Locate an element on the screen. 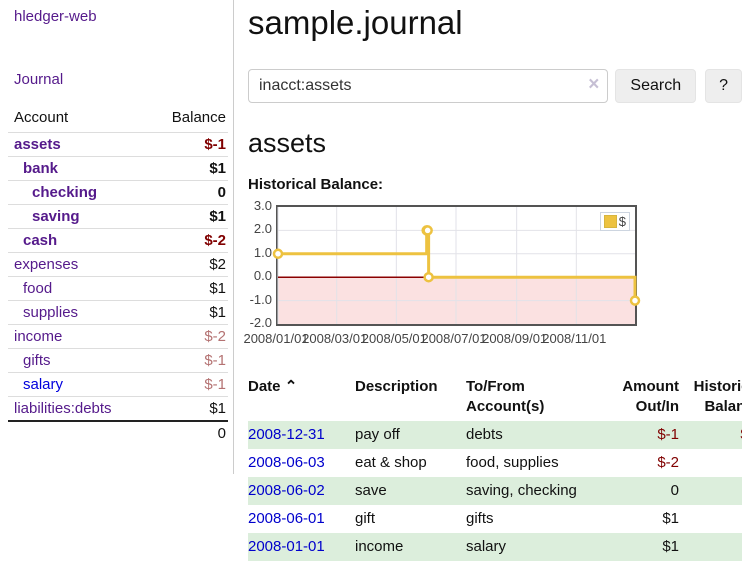 This screenshot has width=742, height=582. x-axis-tick: 2008/01/01 is located at coordinates (276, 338).